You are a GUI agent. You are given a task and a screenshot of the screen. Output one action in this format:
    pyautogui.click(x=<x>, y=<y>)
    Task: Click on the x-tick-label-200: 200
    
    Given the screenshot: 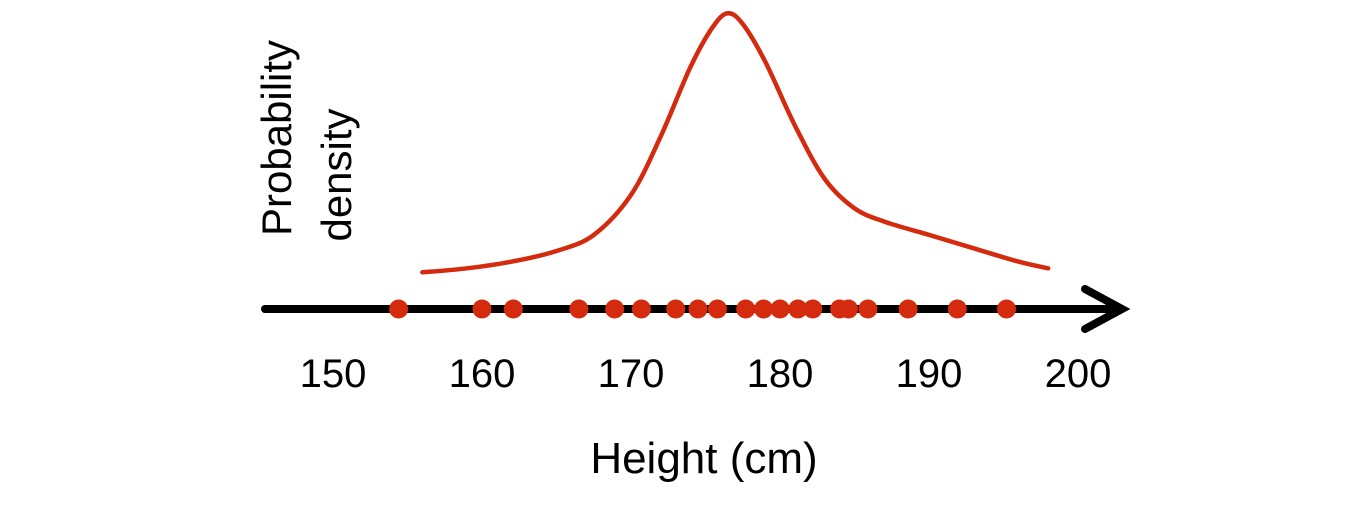 What is the action you would take?
    pyautogui.click(x=1078, y=374)
    